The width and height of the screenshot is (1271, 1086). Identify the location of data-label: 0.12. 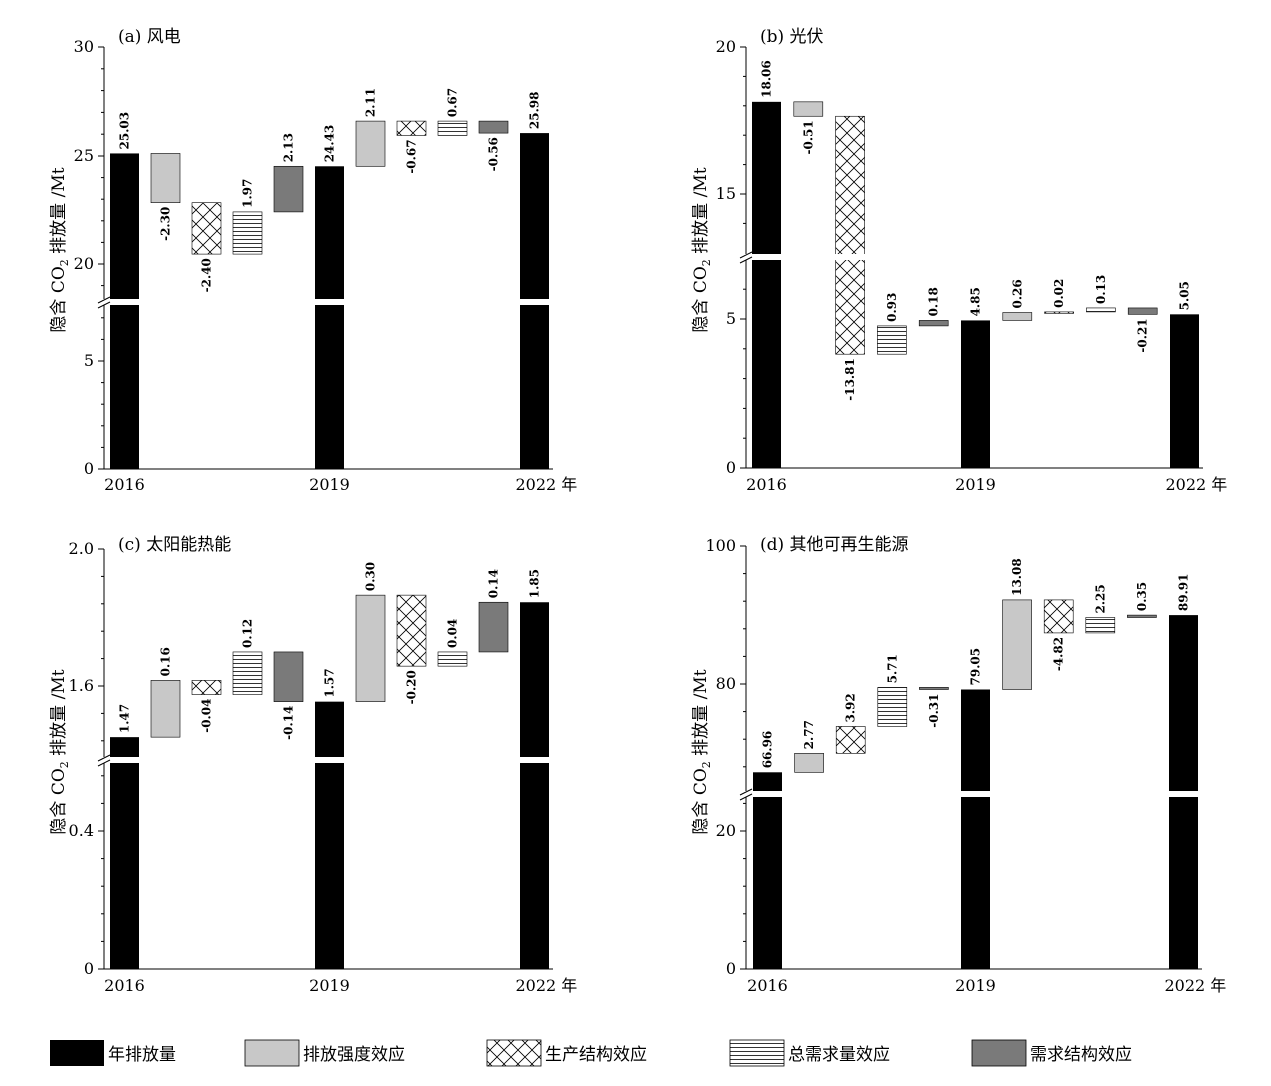
(248, 633).